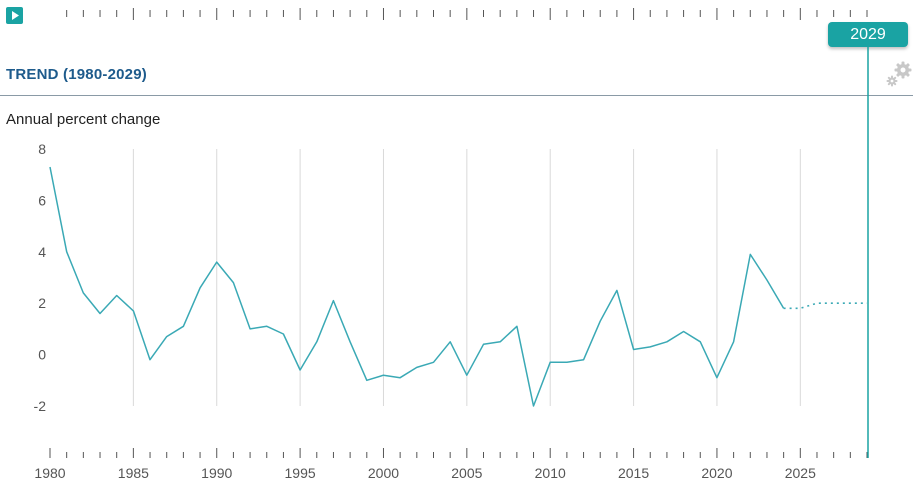  I want to click on section-title: TREND (1980-2029), so click(76, 74).